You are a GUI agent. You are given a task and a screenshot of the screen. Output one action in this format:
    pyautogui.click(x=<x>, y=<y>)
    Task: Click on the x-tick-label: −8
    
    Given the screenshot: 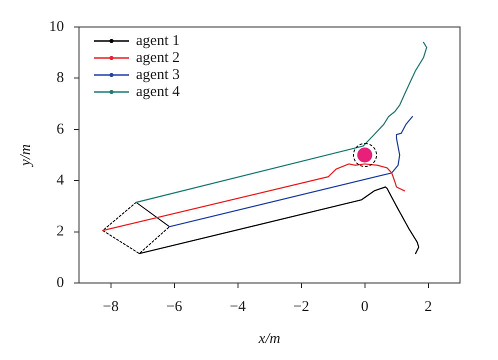 What is the action you would take?
    pyautogui.click(x=110, y=306)
    